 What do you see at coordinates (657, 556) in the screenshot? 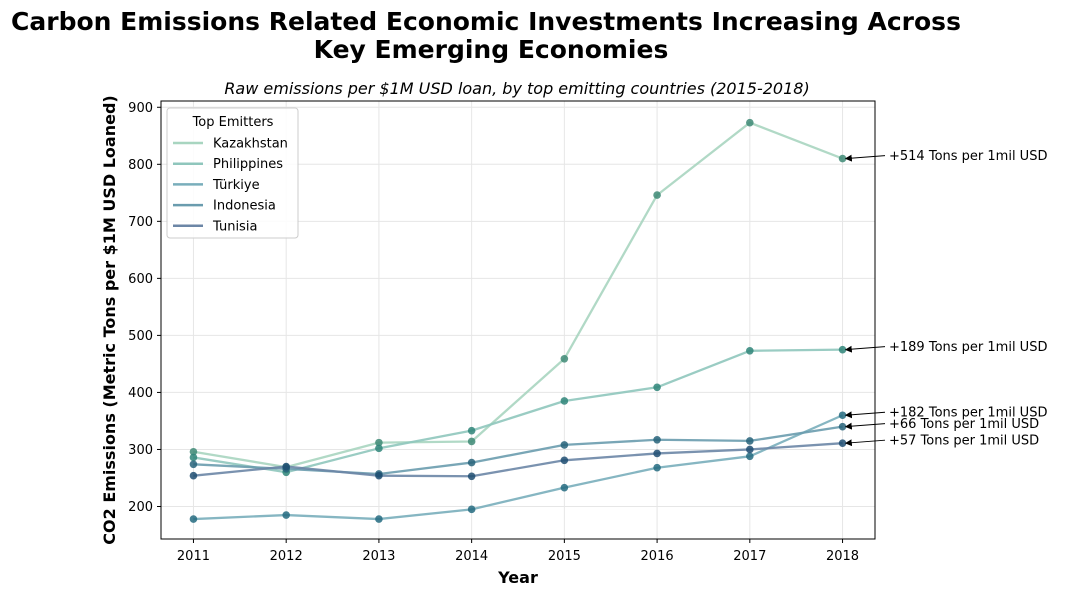
I see `x-tick-label: 2016` at bounding box center [657, 556].